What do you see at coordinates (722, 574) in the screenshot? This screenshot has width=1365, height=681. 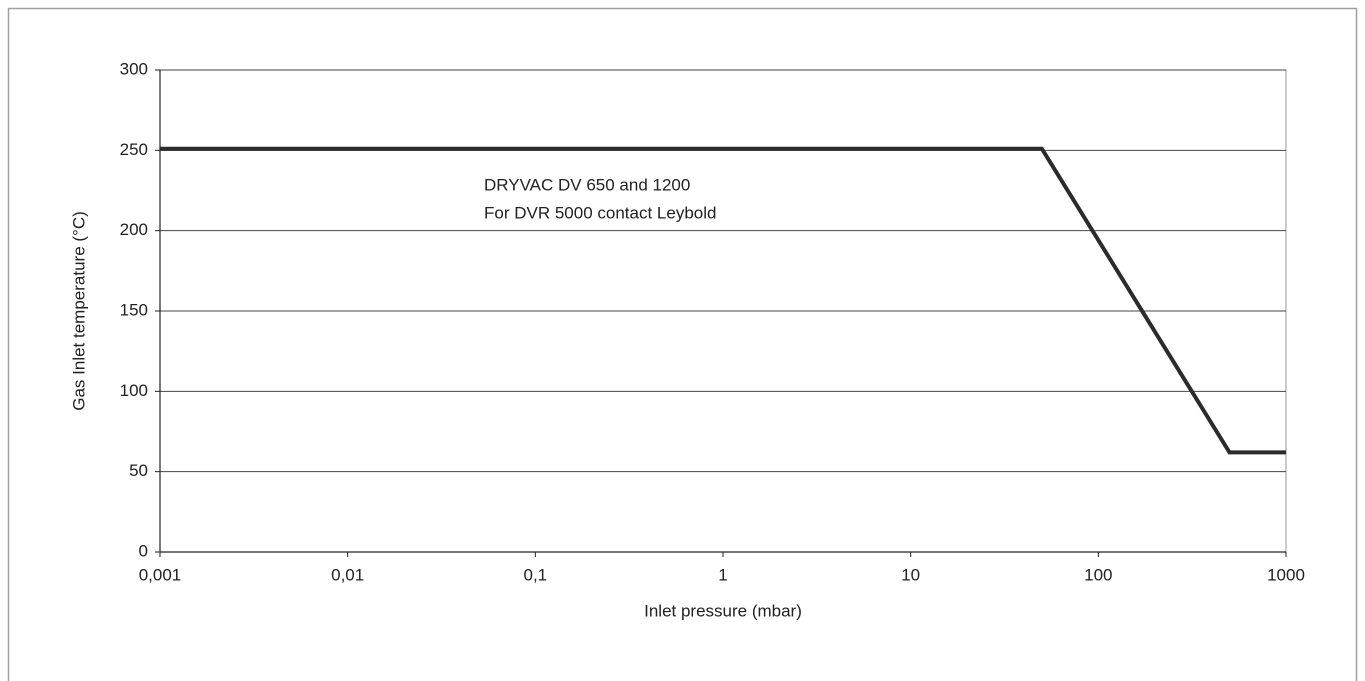 I see `x-tick-label: 1` at bounding box center [722, 574].